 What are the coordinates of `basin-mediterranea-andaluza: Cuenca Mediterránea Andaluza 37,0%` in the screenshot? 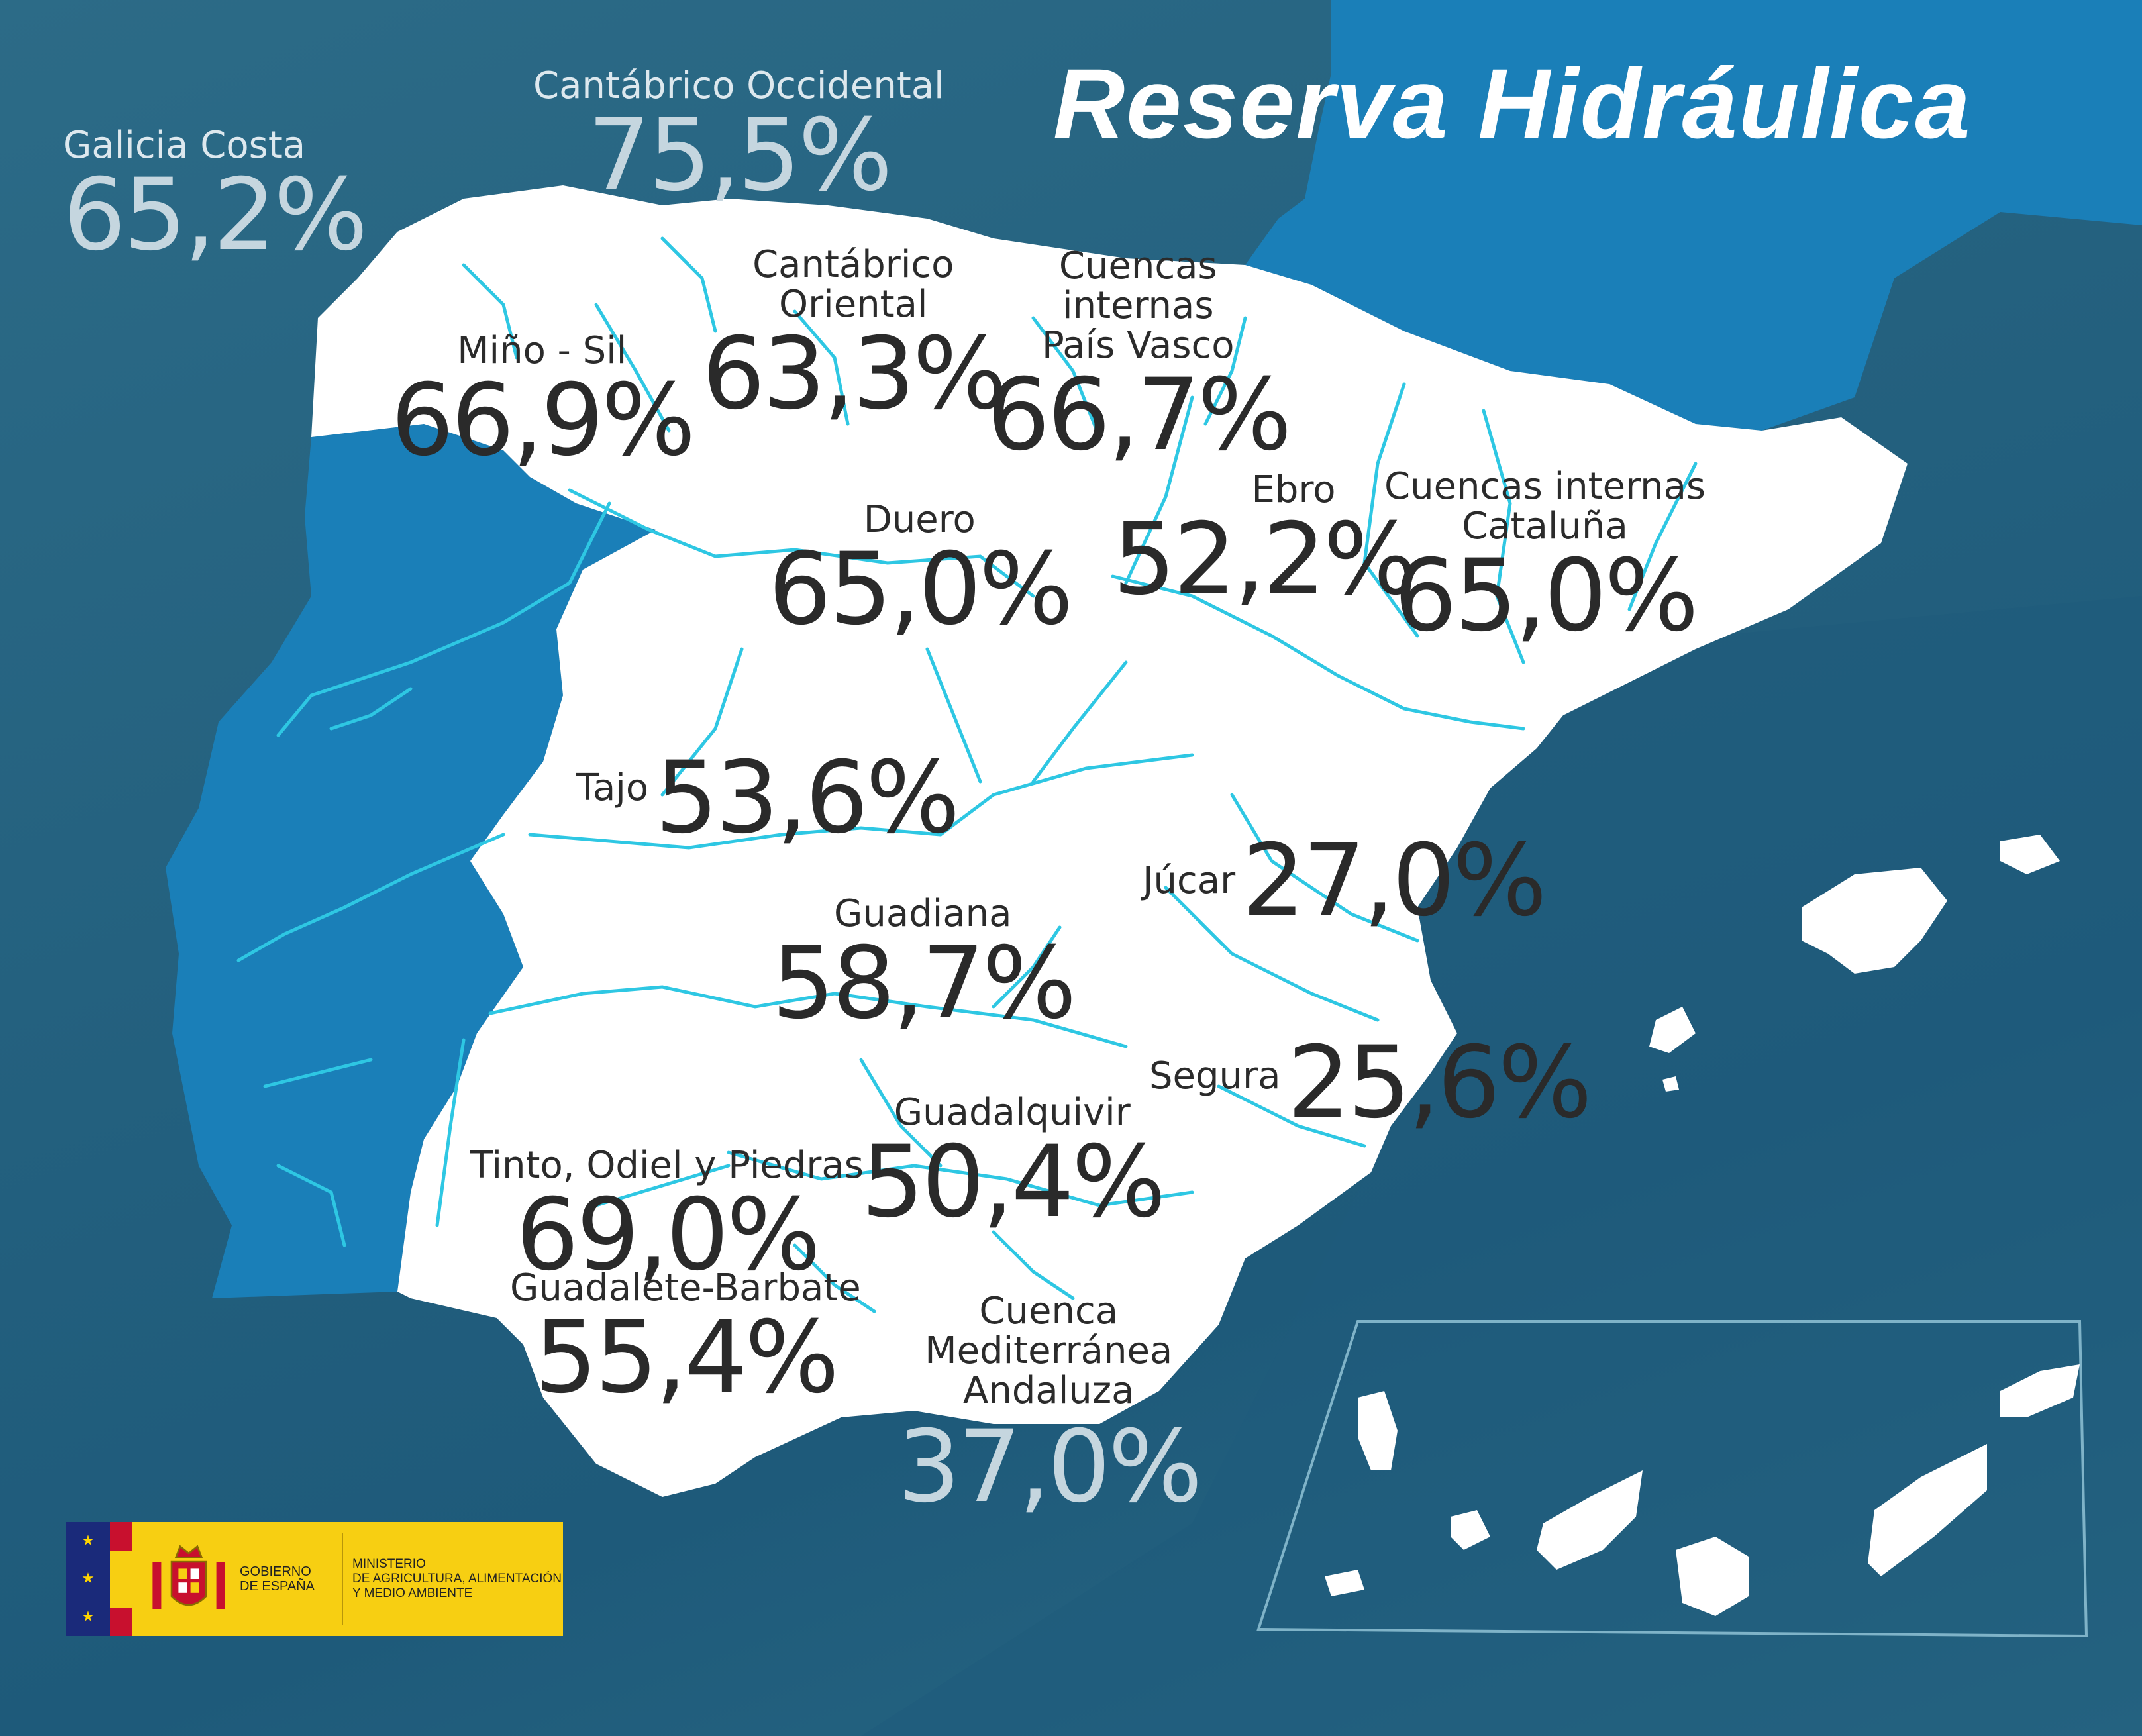 It's located at (1050, 1407).